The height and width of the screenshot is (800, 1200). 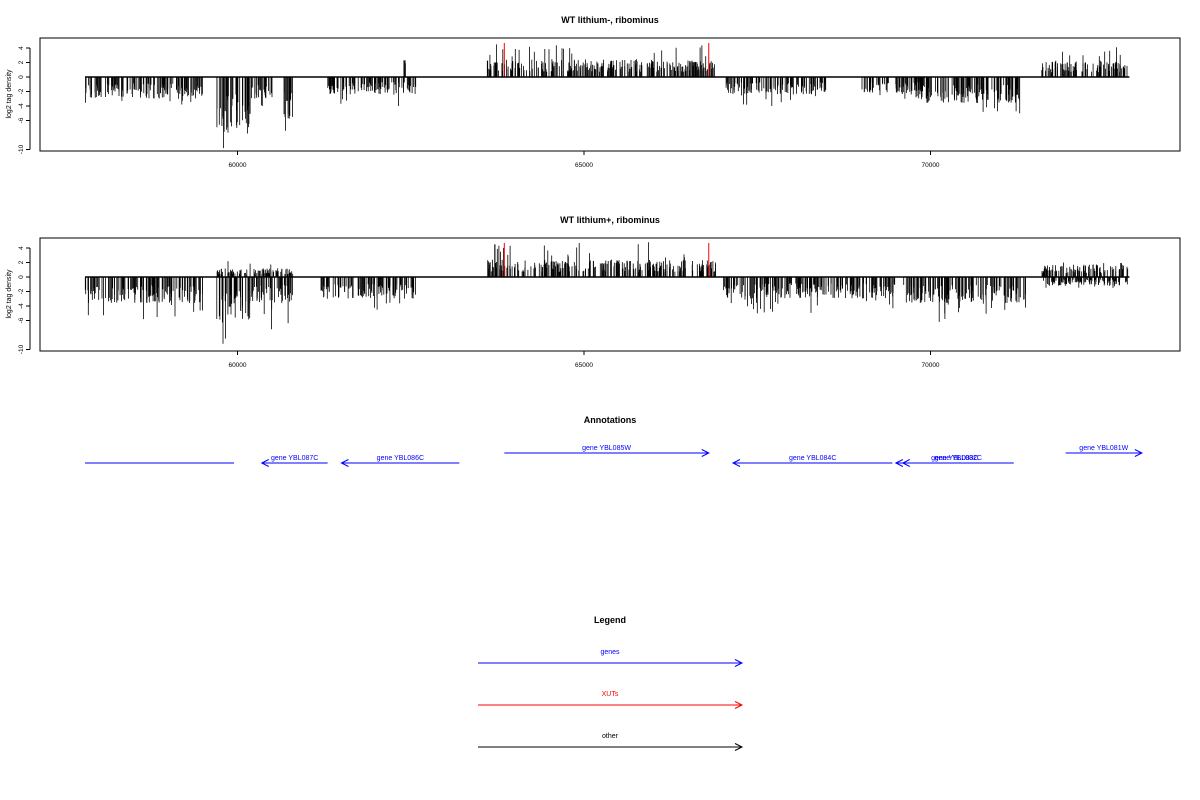 What do you see at coordinates (1103, 448) in the screenshot?
I see `feature-label: gene YBL081W` at bounding box center [1103, 448].